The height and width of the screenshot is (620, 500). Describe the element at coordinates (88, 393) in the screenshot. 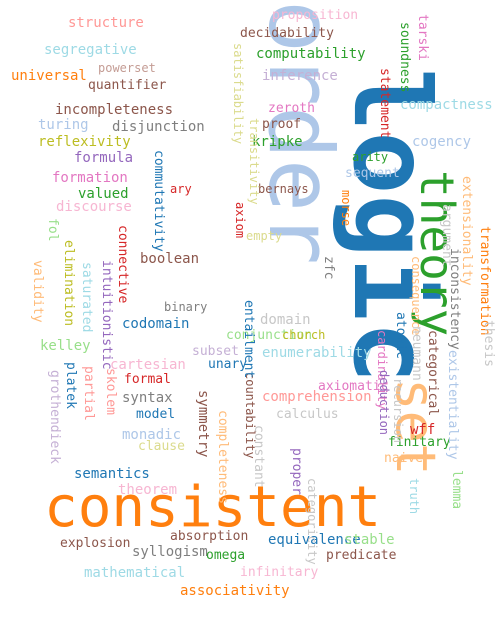

I see `word-skolem: partial` at that location.